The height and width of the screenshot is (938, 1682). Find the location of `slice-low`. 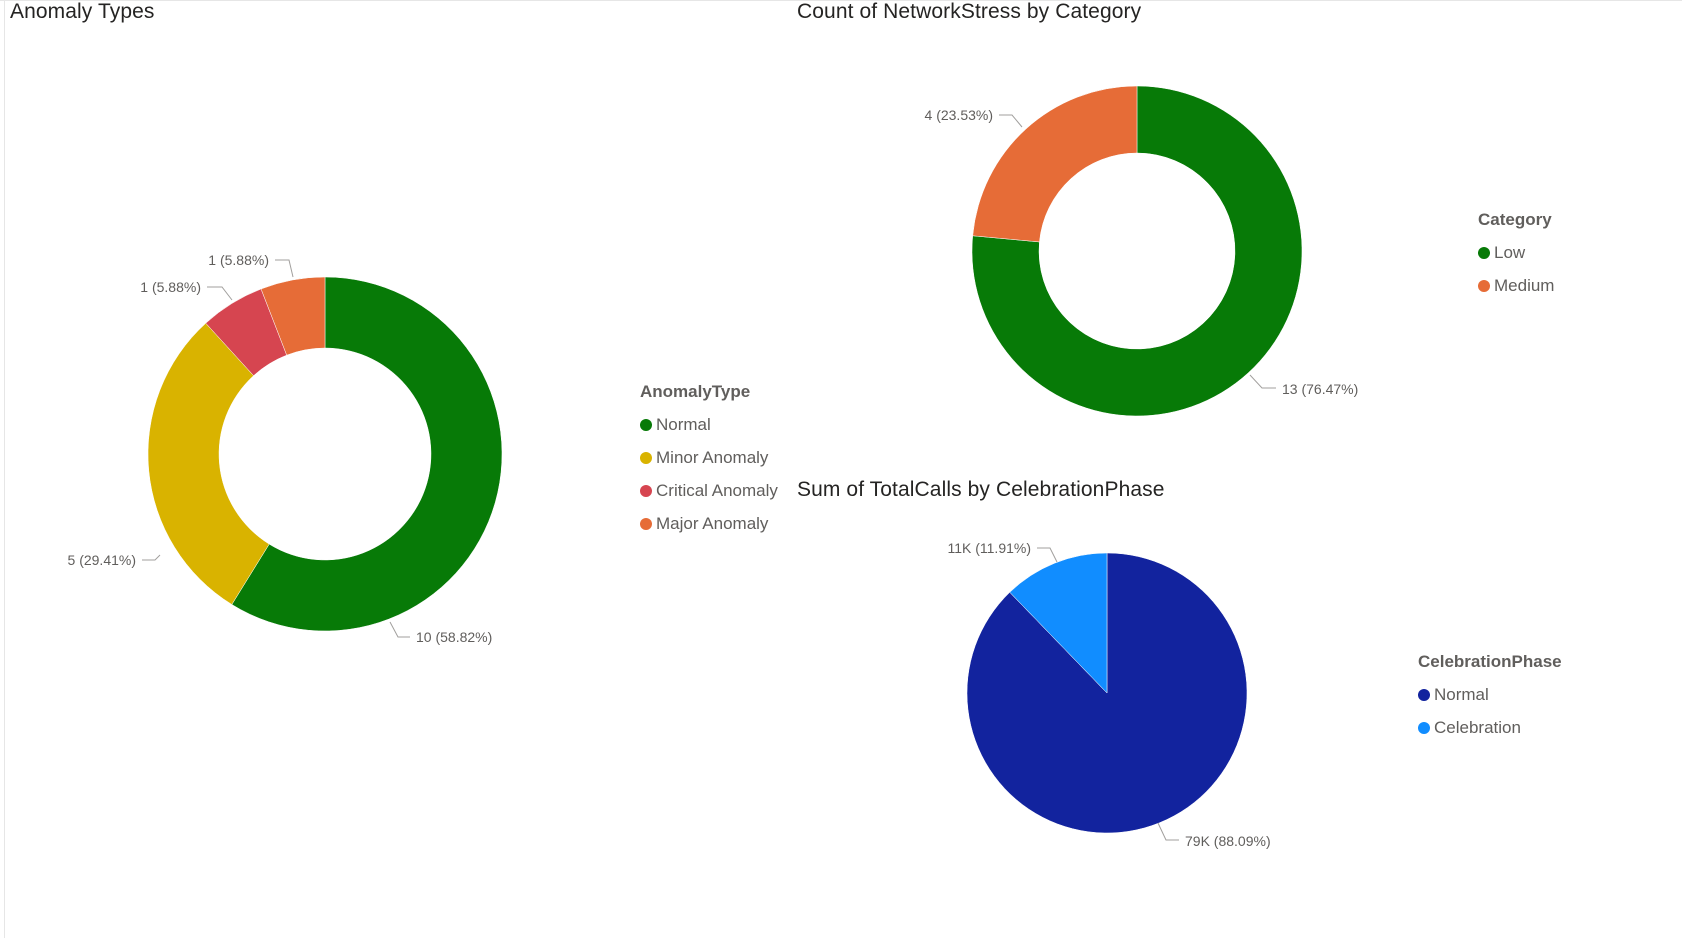

slice-low is located at coordinates (1137, 251).